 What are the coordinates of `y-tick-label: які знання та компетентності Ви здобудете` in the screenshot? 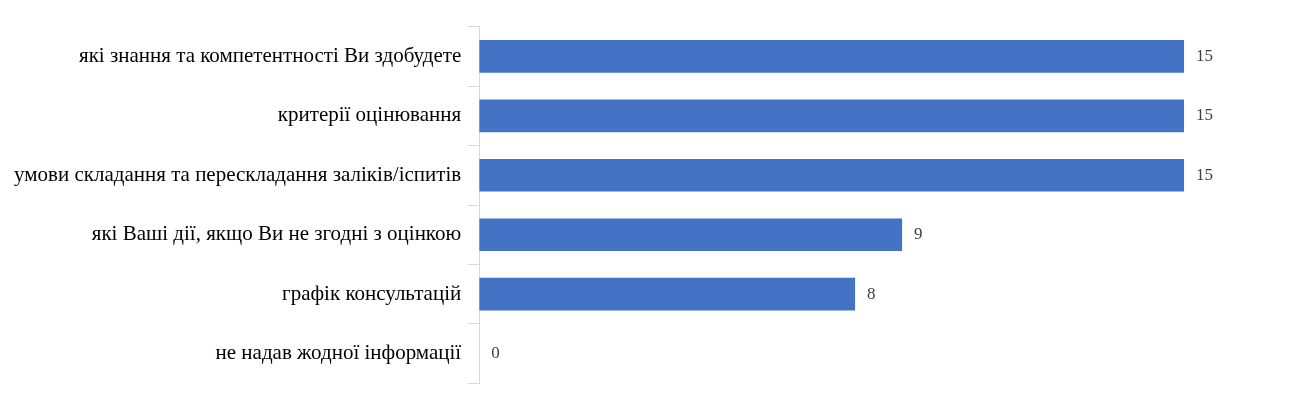 It's located at (270, 54).